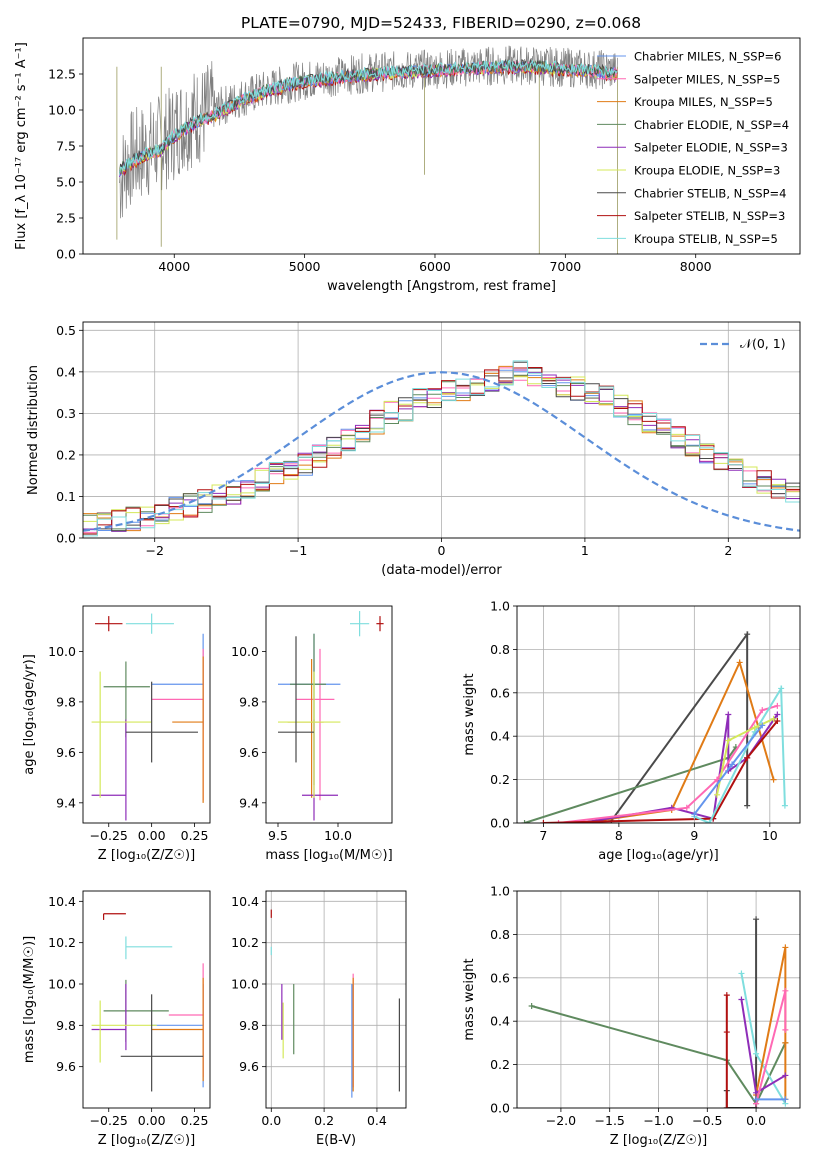 The image size is (819, 1170). What do you see at coordinates (336, 1140) in the screenshot?
I see `x-axis-label: E(B-V)` at bounding box center [336, 1140].